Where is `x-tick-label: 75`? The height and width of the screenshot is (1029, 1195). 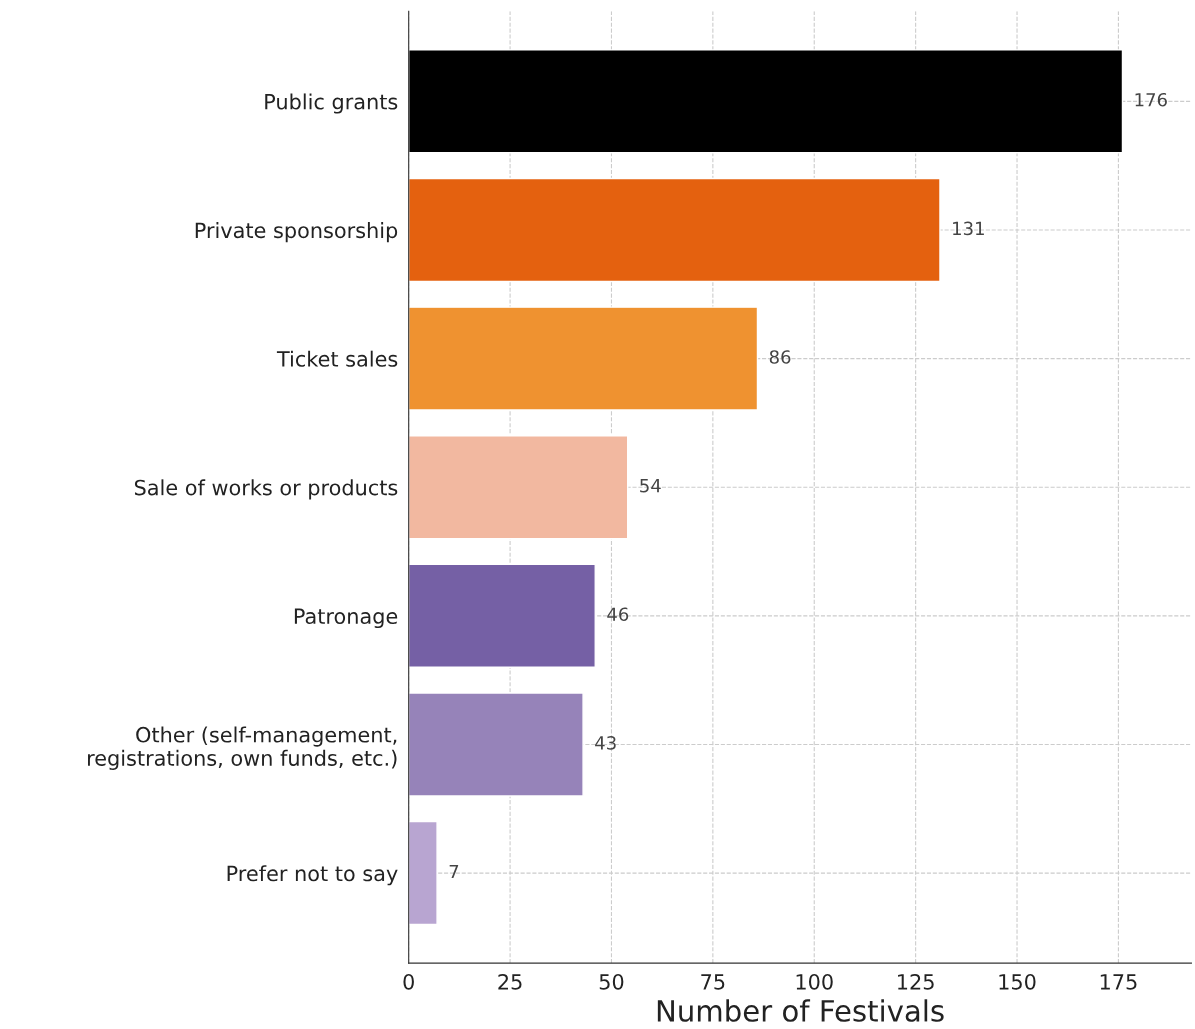
x-tick-label: 75 is located at coordinates (713, 982).